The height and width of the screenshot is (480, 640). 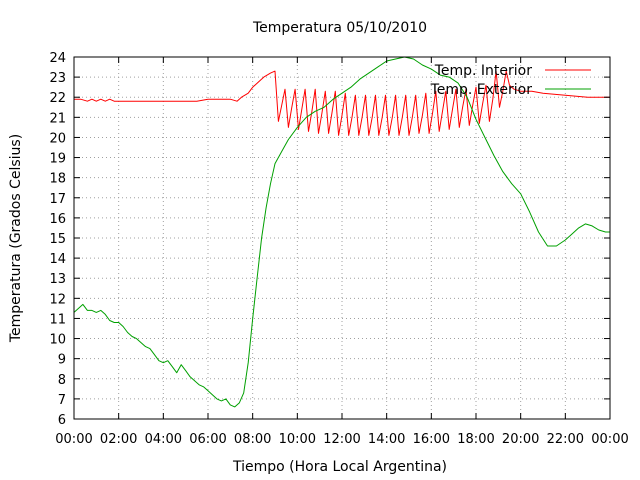 I want to click on y-tick-label: 12, so click(x=57, y=299).